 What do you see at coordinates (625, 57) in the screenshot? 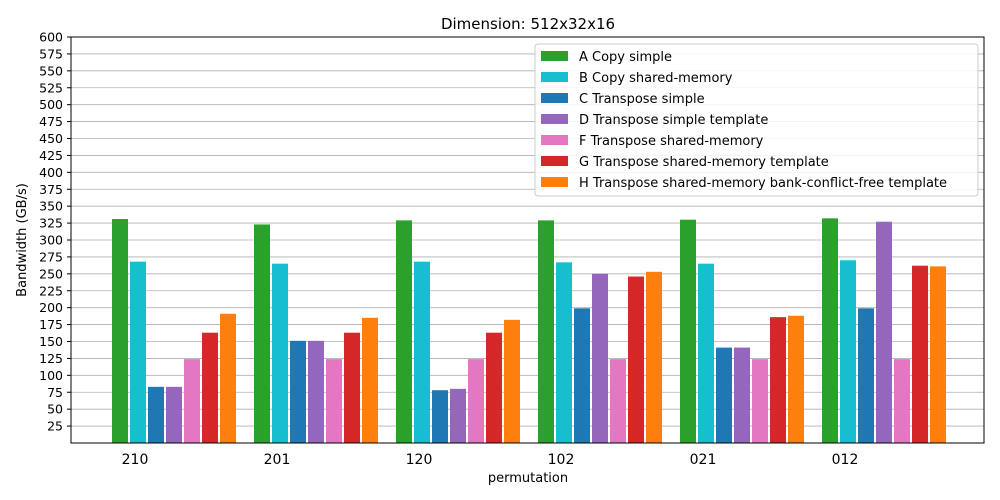
I see `legend-label: A Copy simple` at bounding box center [625, 57].